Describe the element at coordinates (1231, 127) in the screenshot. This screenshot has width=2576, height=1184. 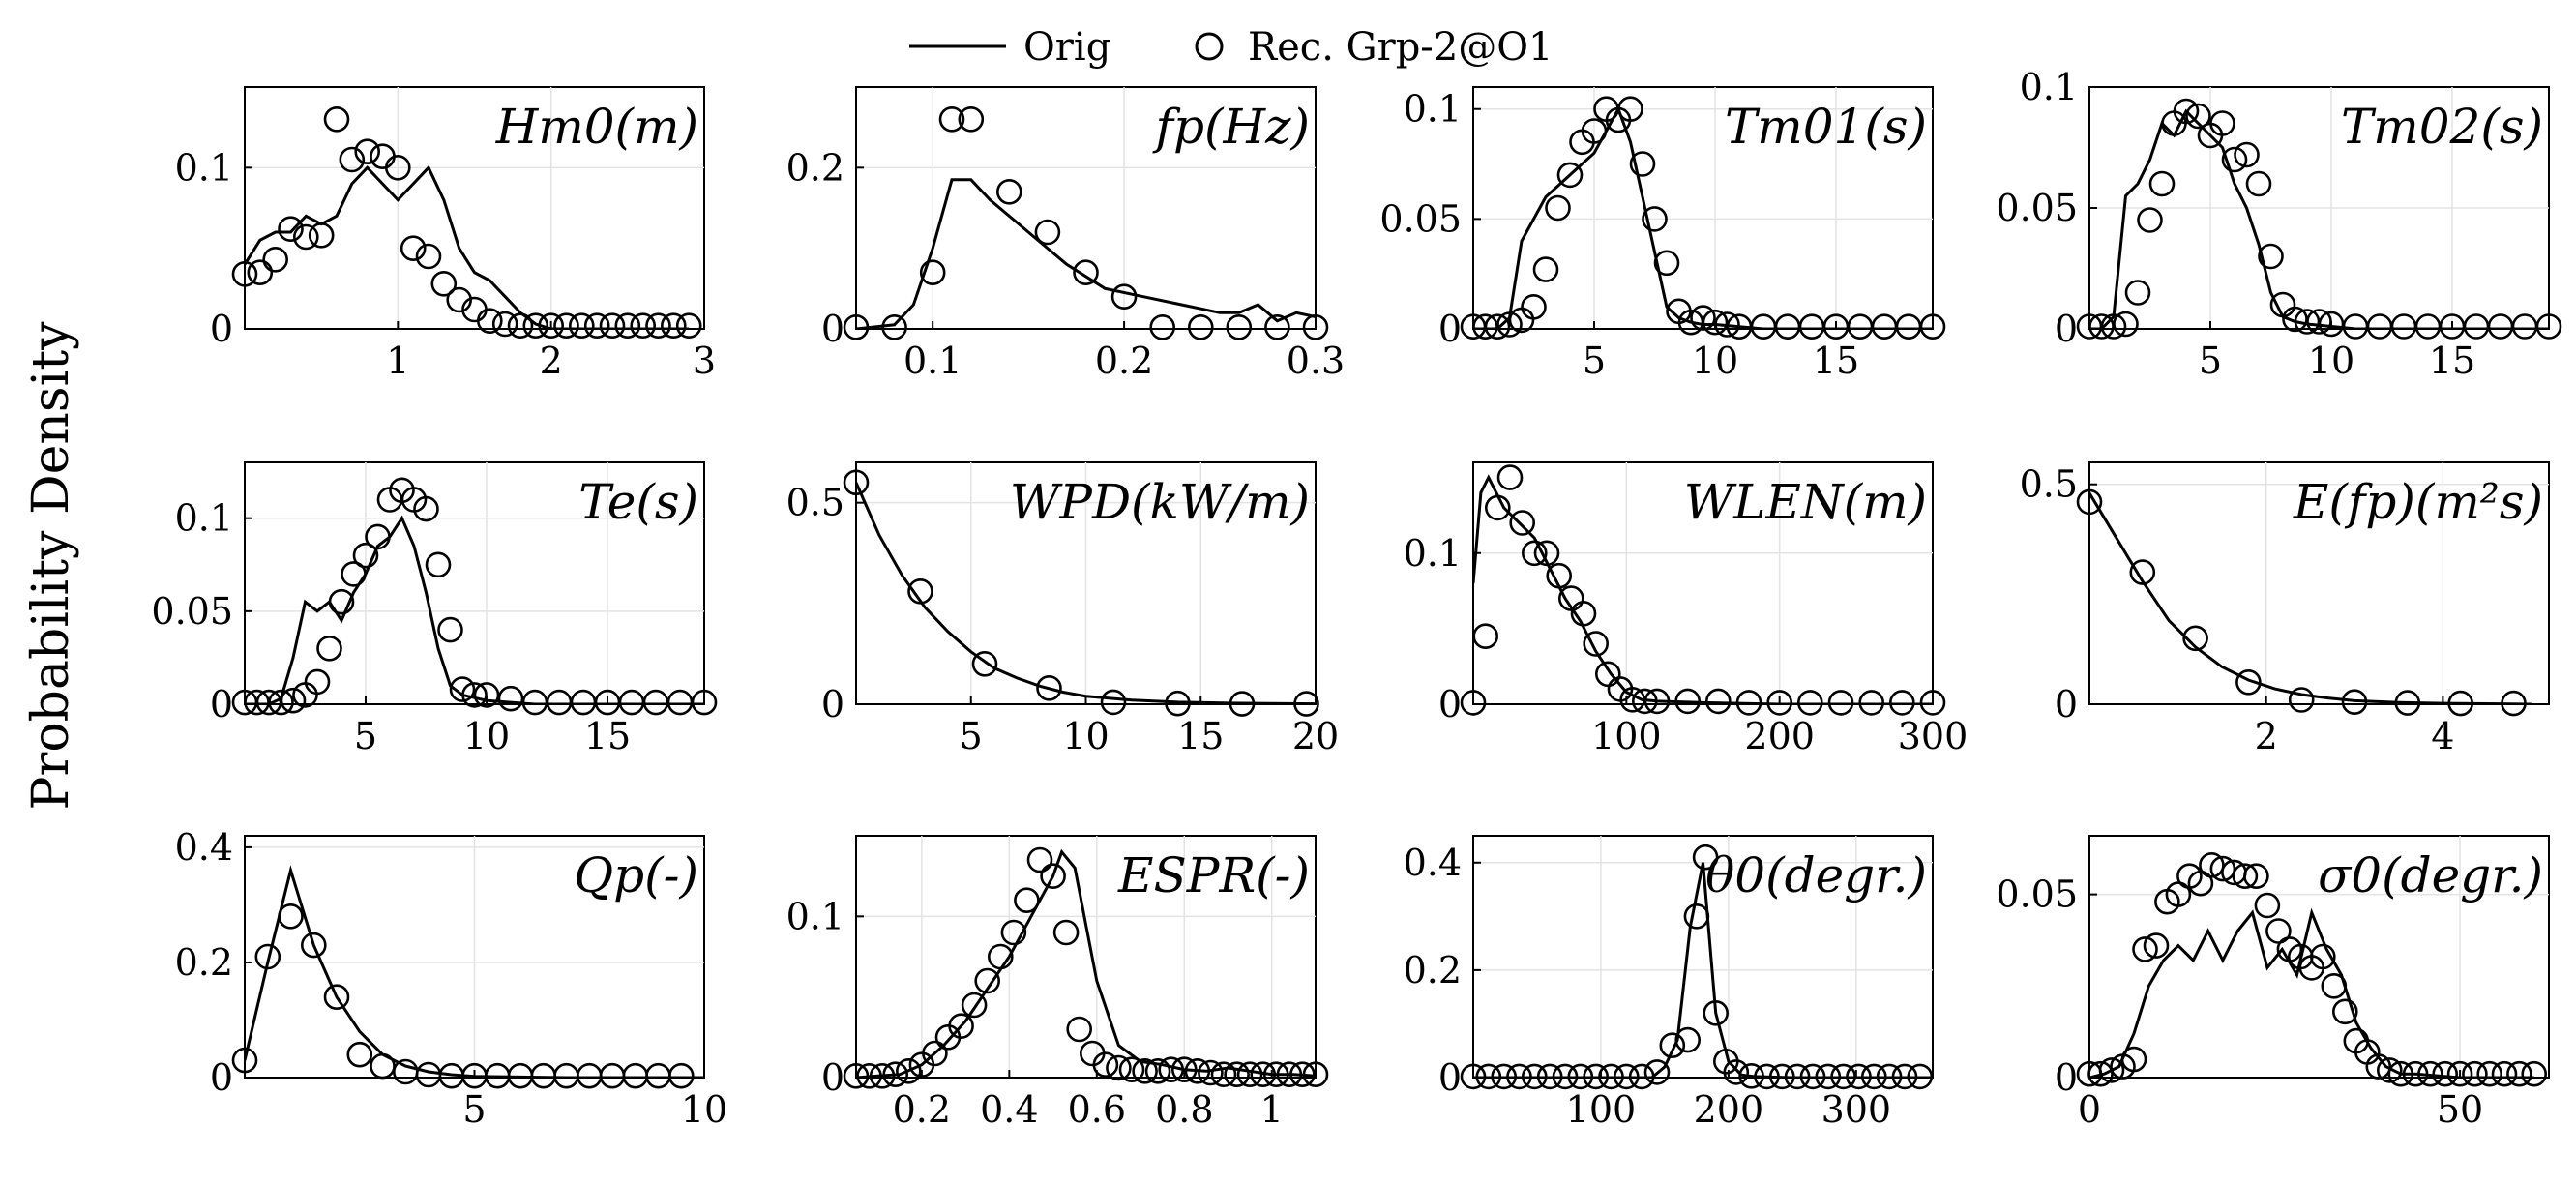
I see `subplot-title: fp(Hz)` at that location.